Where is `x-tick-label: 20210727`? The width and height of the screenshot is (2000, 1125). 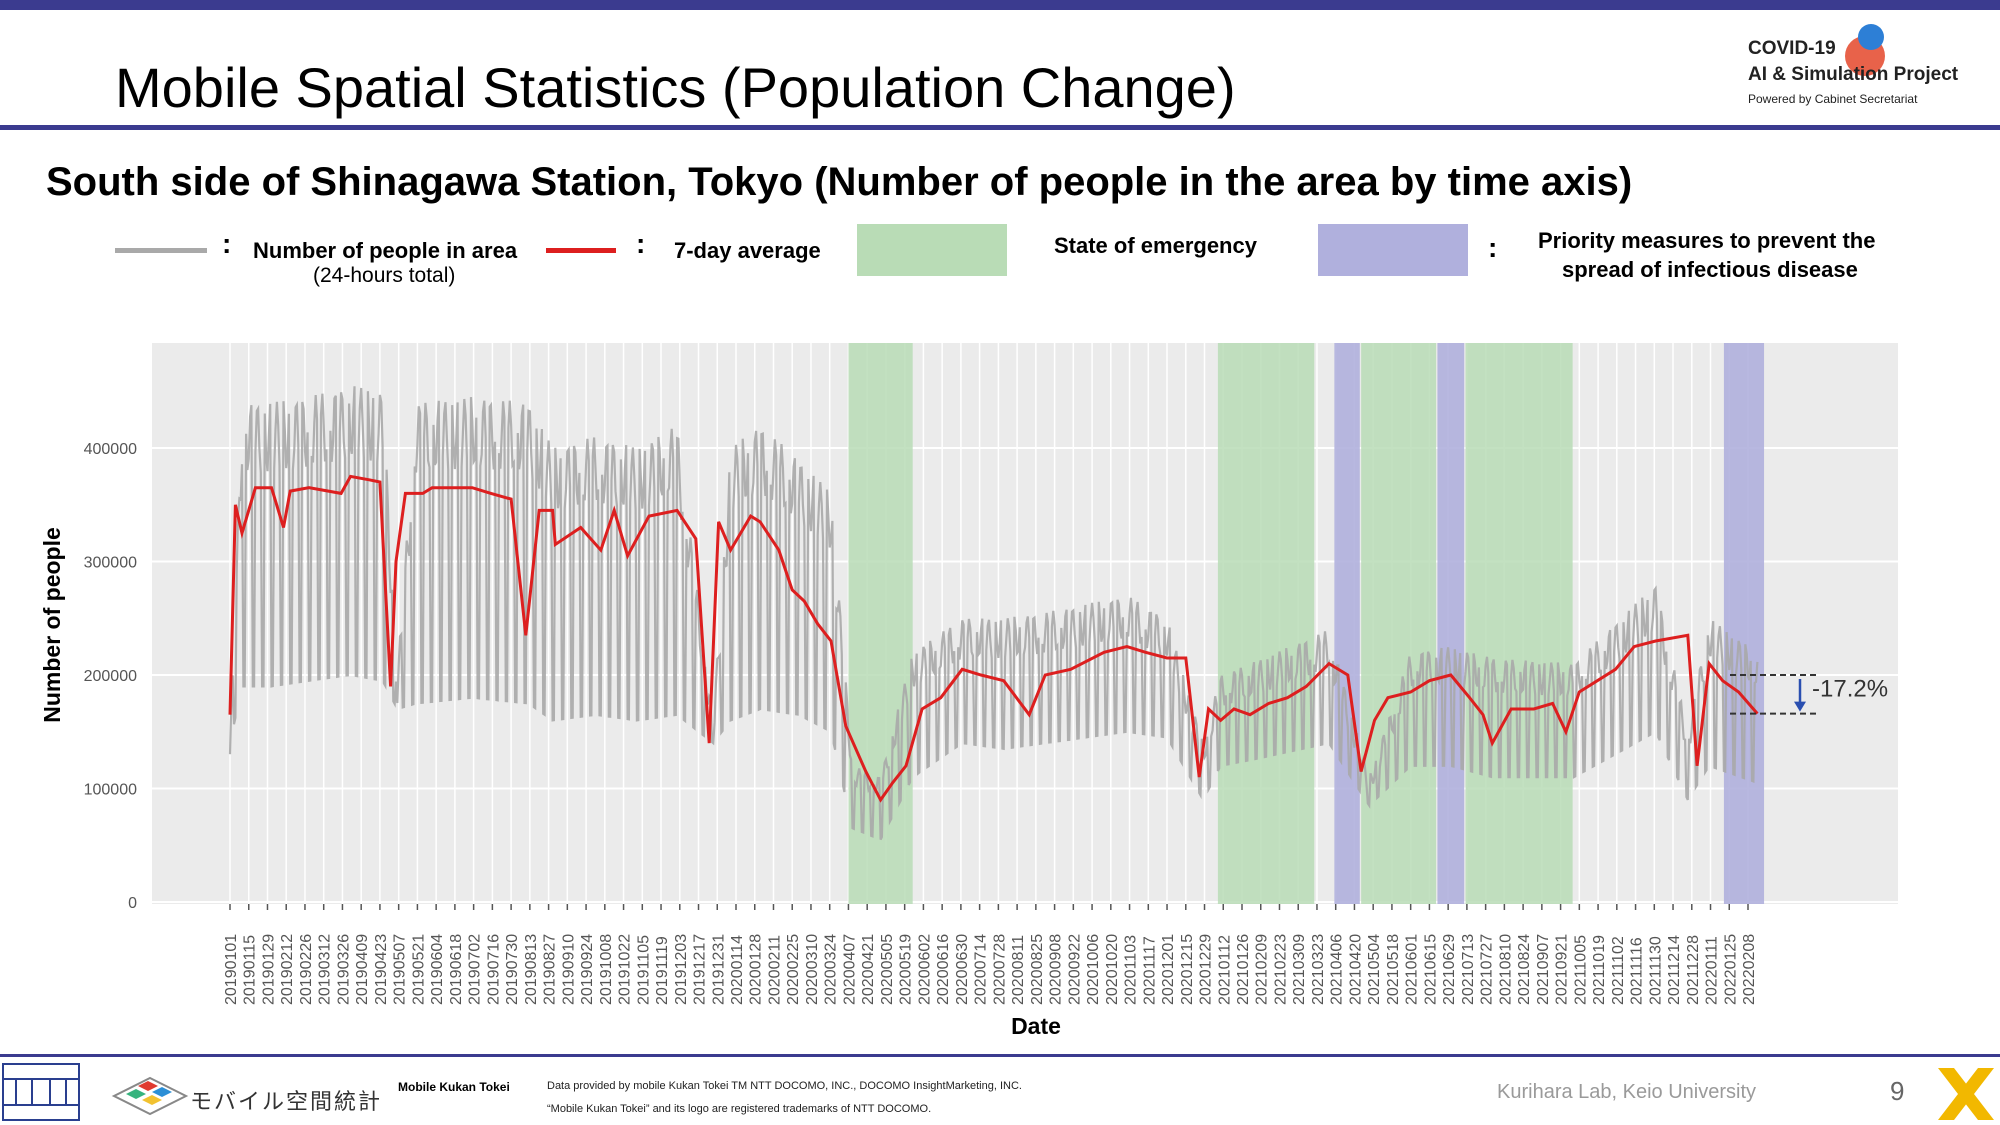 x-tick-label: 20210727 is located at coordinates (1487, 969).